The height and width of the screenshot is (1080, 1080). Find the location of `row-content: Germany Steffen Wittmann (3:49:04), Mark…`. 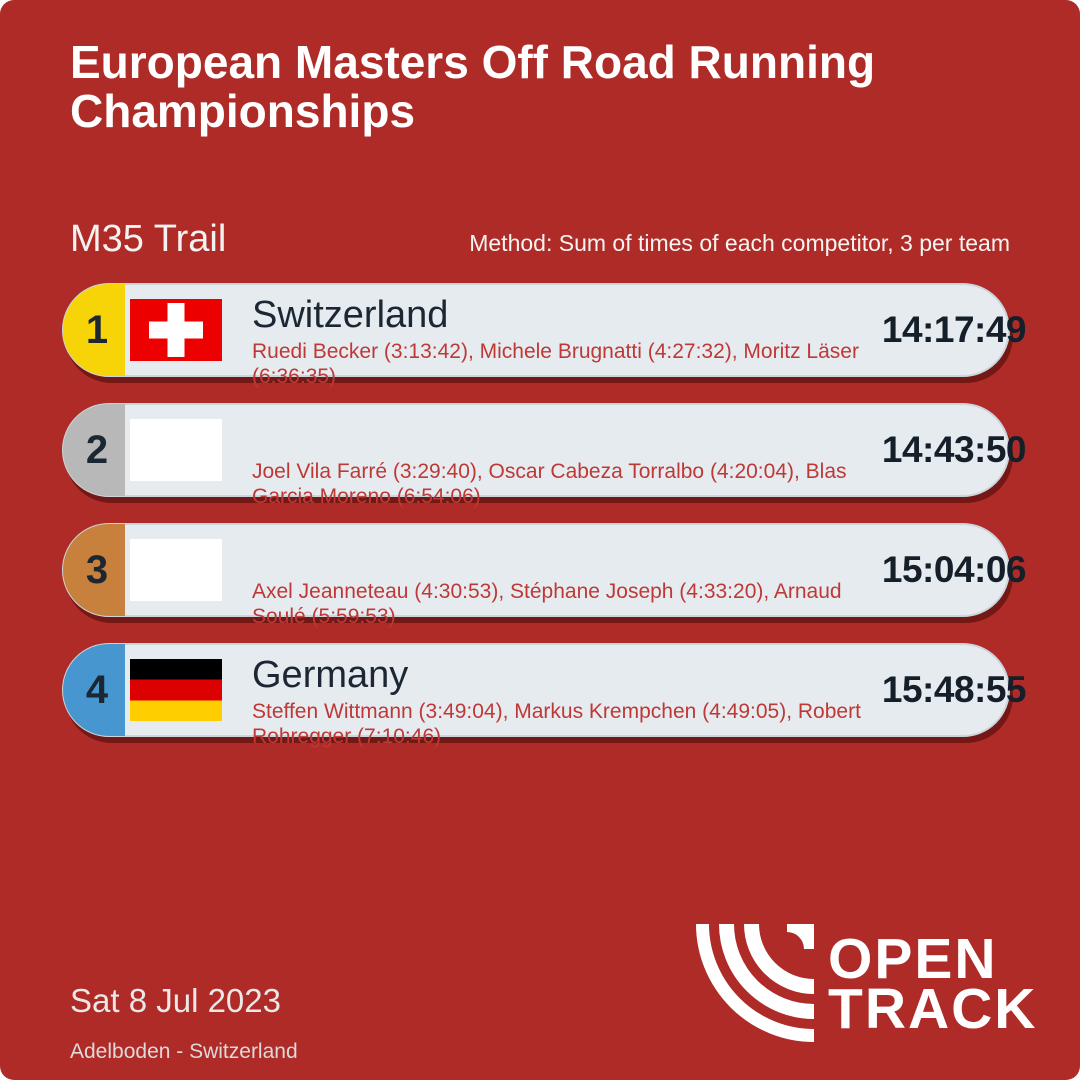

row-content: Germany Steffen Wittmann (3:49:04), Mark… is located at coordinates (562, 701).